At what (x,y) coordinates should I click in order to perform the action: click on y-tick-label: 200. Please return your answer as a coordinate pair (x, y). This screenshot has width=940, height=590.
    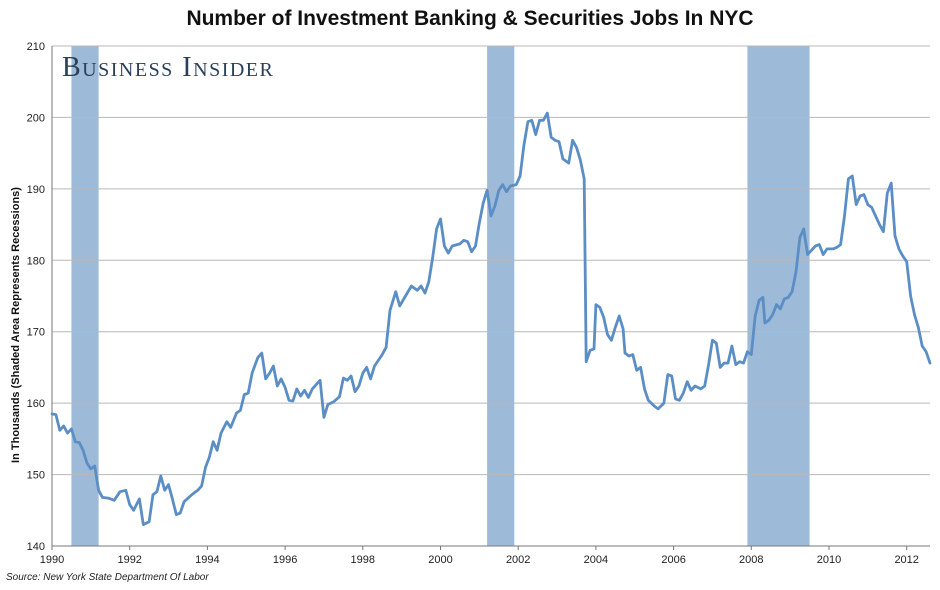
    Looking at the image, I should click on (36, 118).